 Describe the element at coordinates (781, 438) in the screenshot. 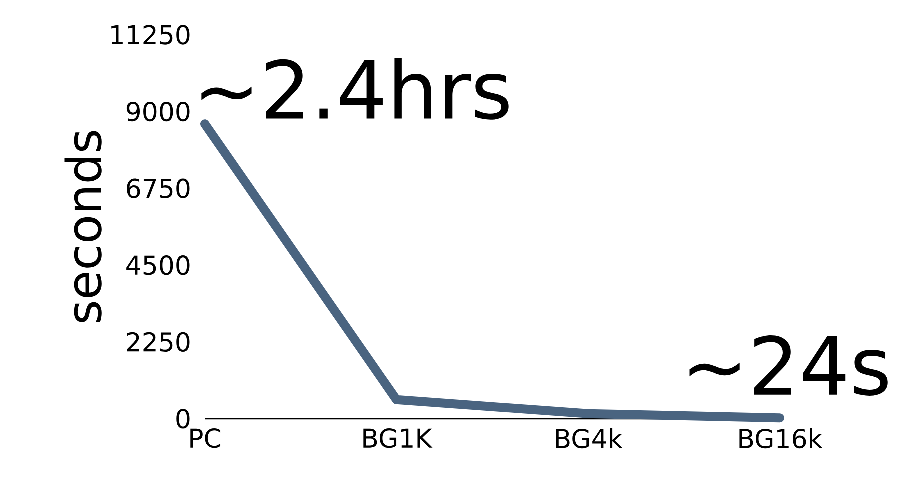

I see `x-tick-label: BG16k` at that location.